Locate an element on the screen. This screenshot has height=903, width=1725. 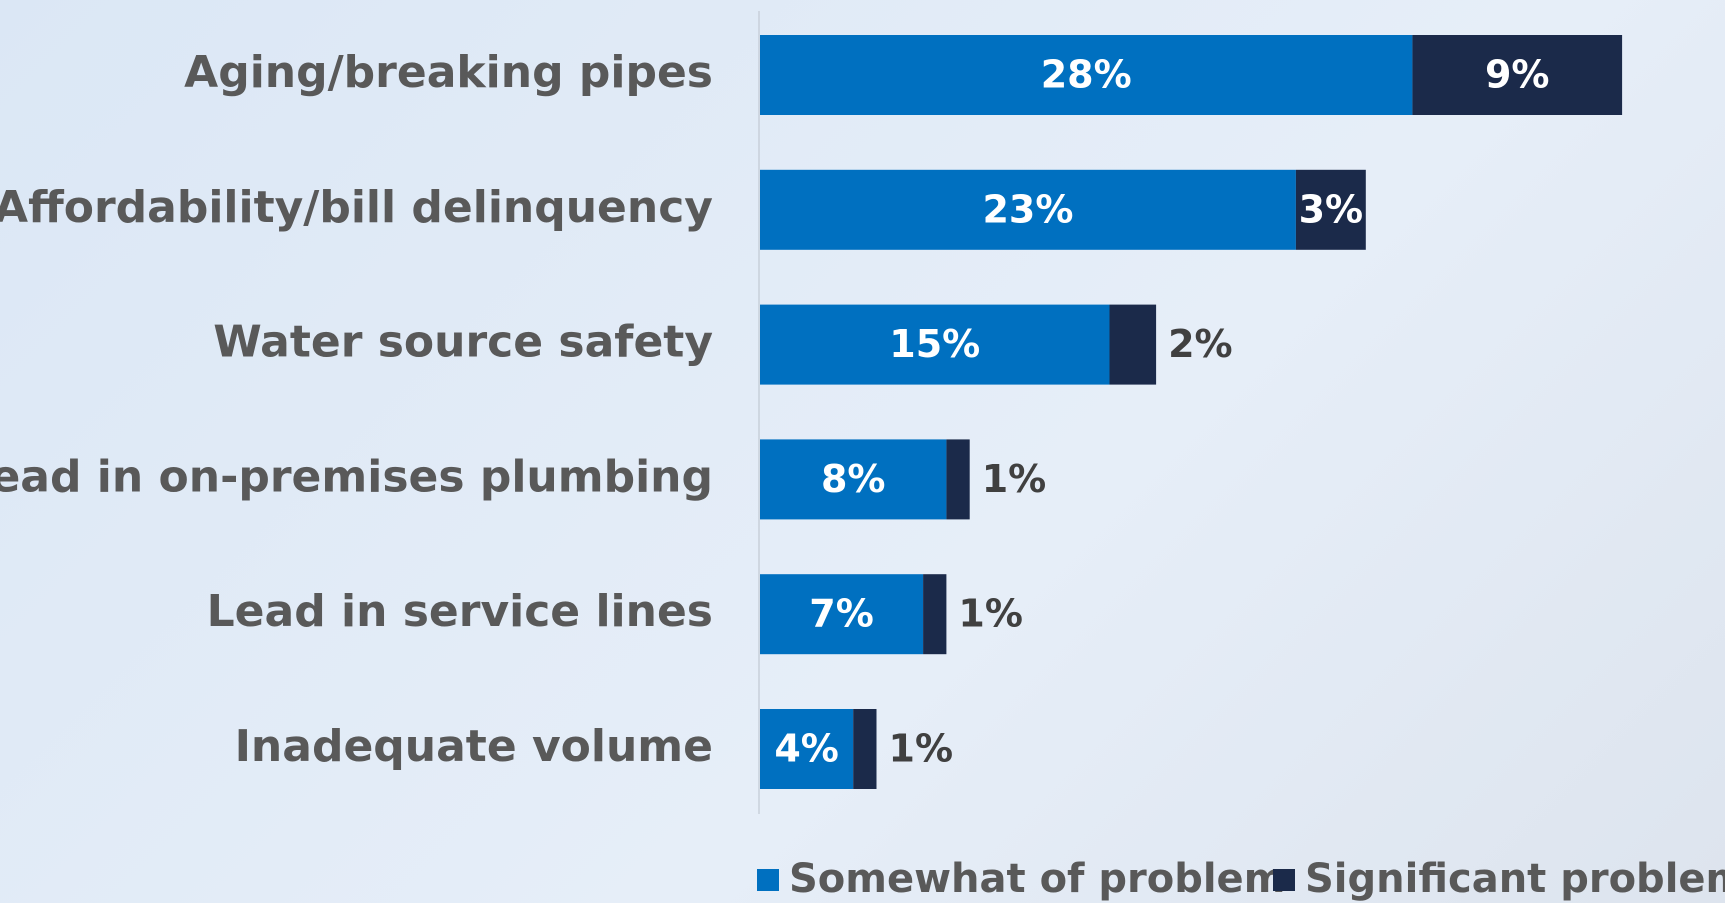
value-label: 4% is located at coordinates (806, 749).